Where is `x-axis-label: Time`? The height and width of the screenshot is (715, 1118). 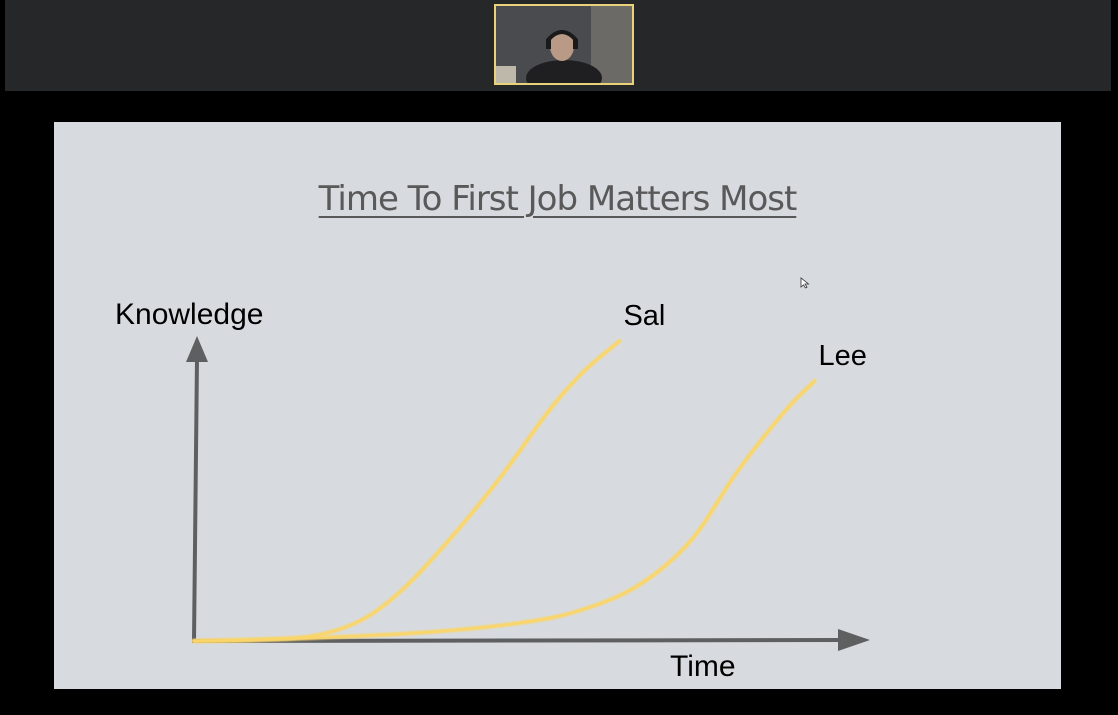
x-axis-label: Time is located at coordinates (703, 666).